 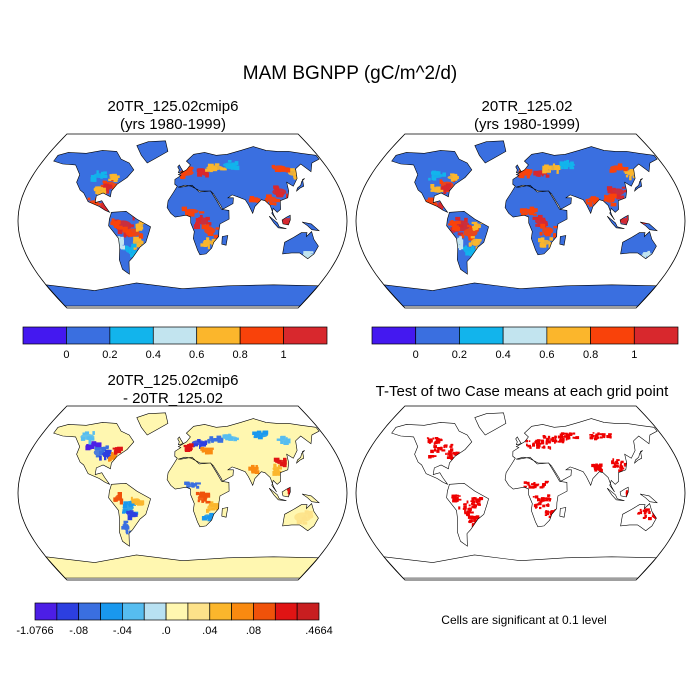 What do you see at coordinates (590, 355) in the screenshot?
I see `colorbar-tick-label: 0.8` at bounding box center [590, 355].